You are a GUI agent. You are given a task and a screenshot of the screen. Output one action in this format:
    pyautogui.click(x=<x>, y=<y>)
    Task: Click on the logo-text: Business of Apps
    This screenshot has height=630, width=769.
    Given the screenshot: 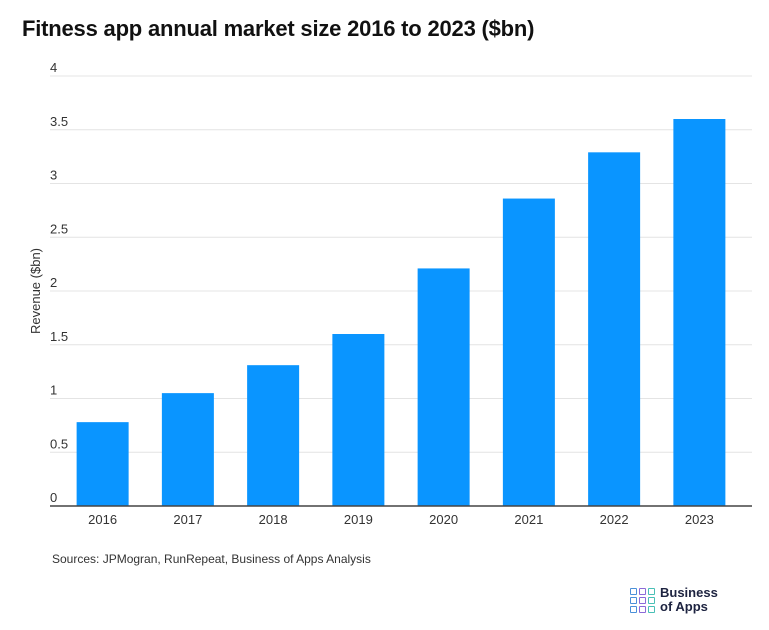 What is the action you would take?
    pyautogui.click(x=689, y=600)
    